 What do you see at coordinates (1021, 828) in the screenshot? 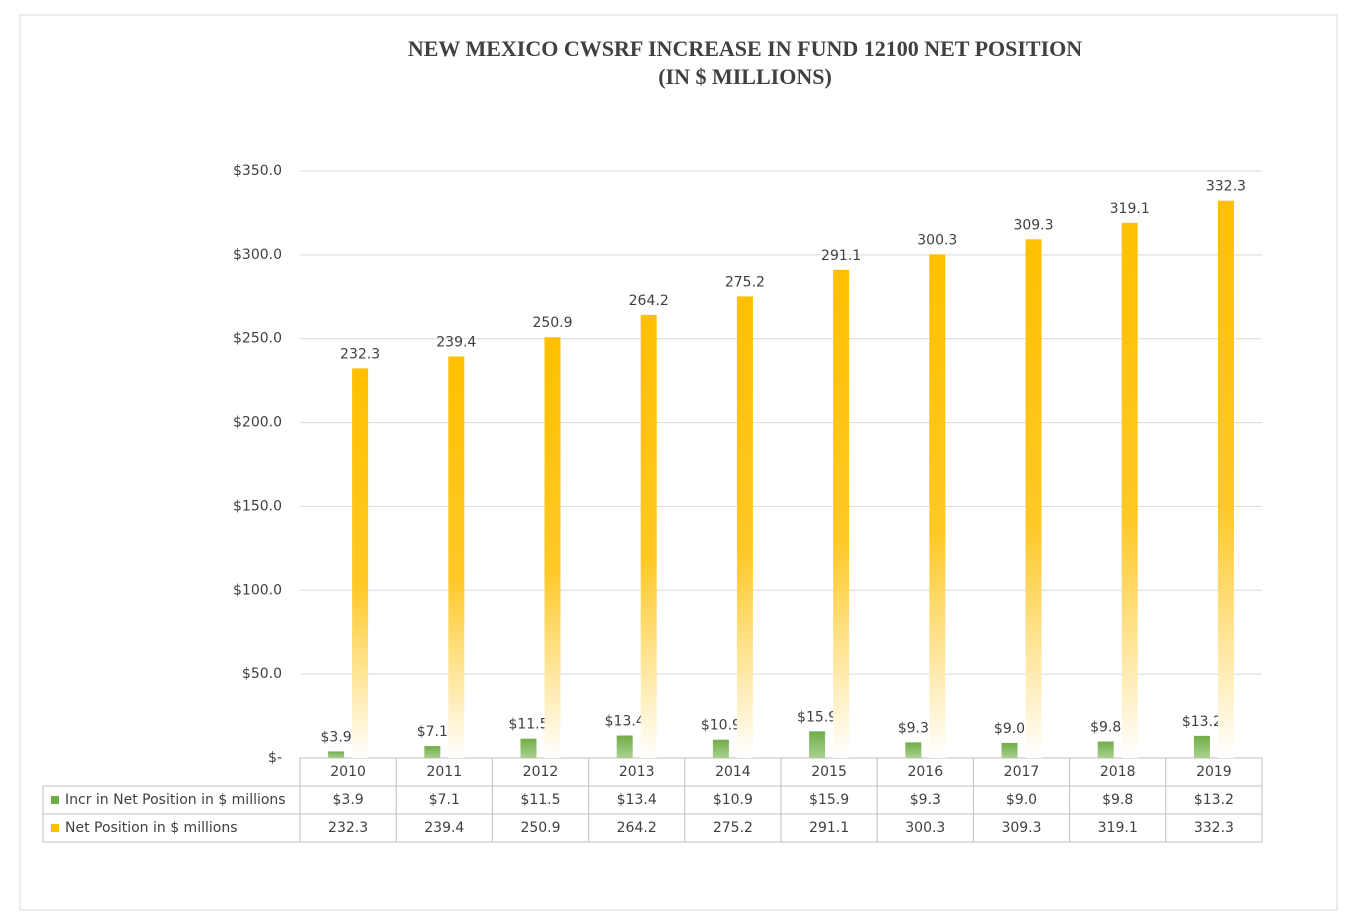
I see `table-cell: 309.3` at bounding box center [1021, 828].